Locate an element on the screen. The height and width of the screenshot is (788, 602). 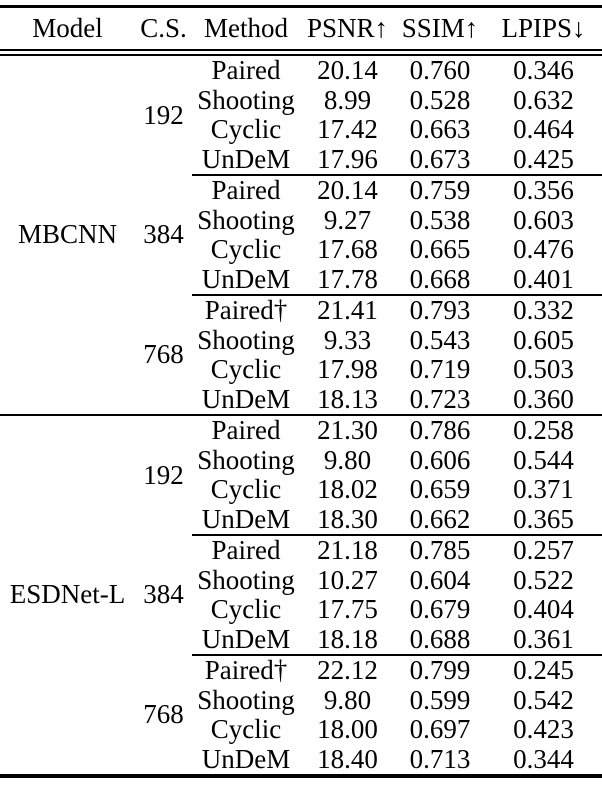
ssim-cell: 0.760 is located at coordinates (440, 70).